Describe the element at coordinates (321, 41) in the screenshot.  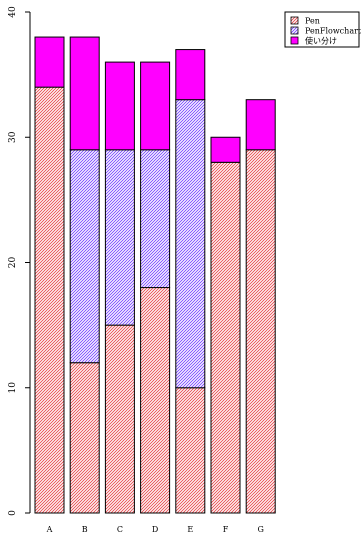
I see `legend-label-2: 使い分け` at that location.